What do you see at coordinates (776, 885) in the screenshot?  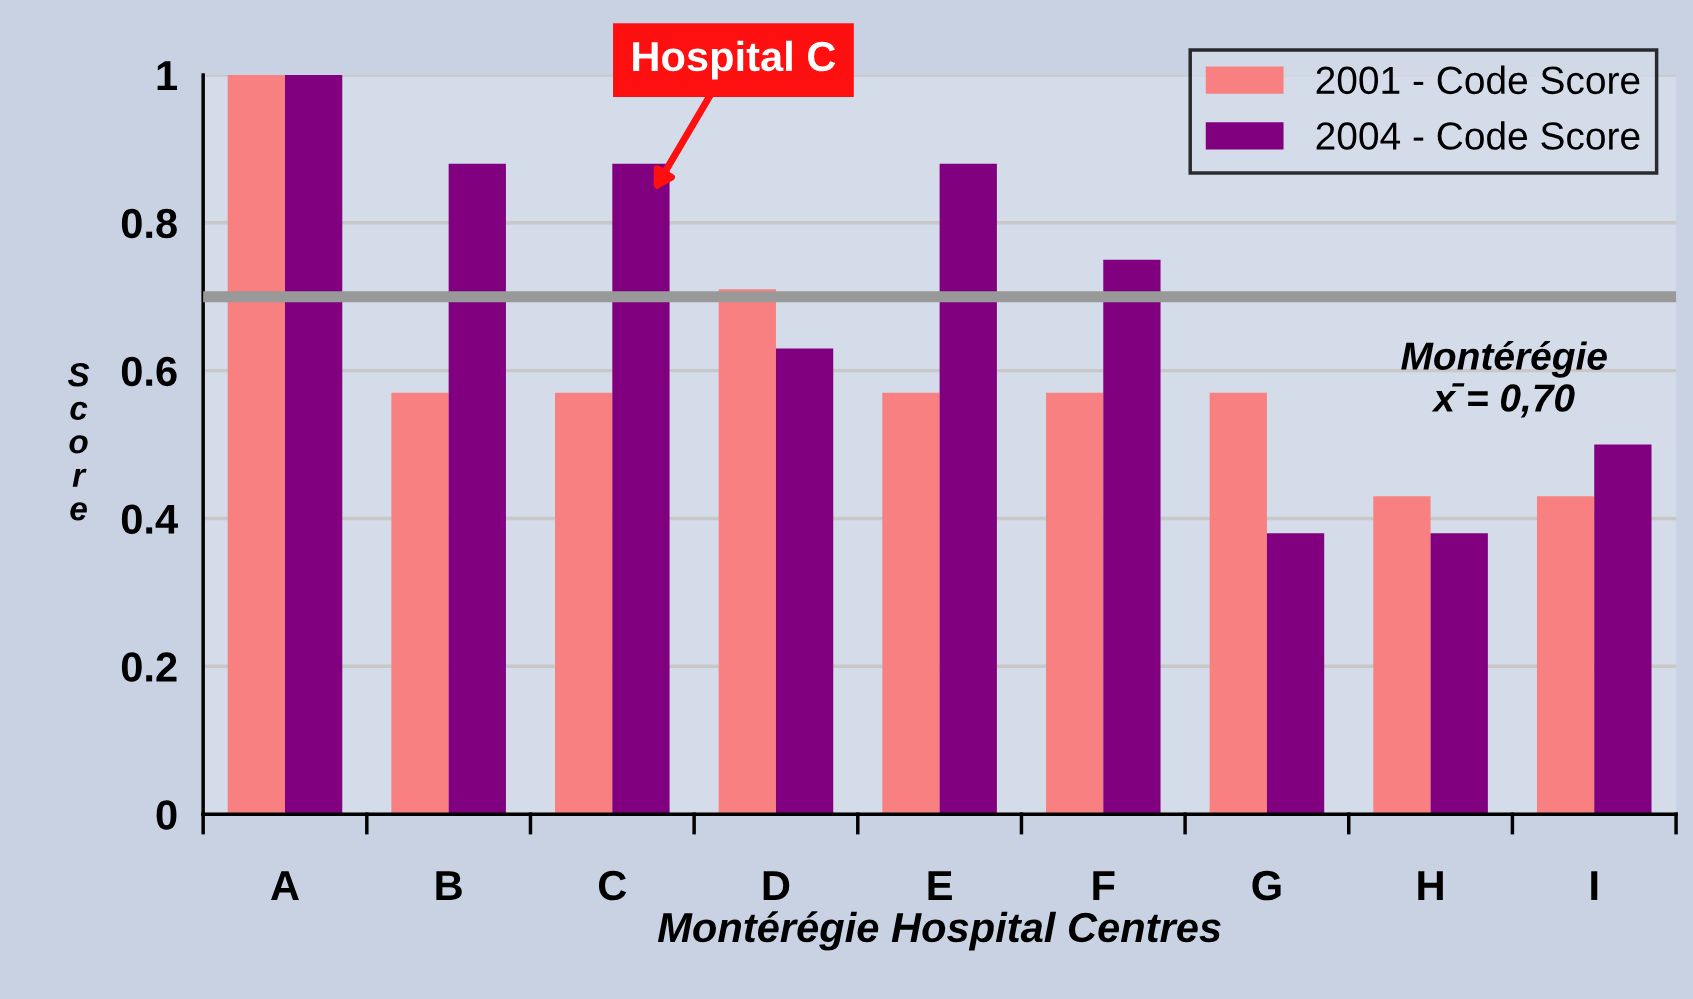 I see `x-tick-label: D` at bounding box center [776, 885].